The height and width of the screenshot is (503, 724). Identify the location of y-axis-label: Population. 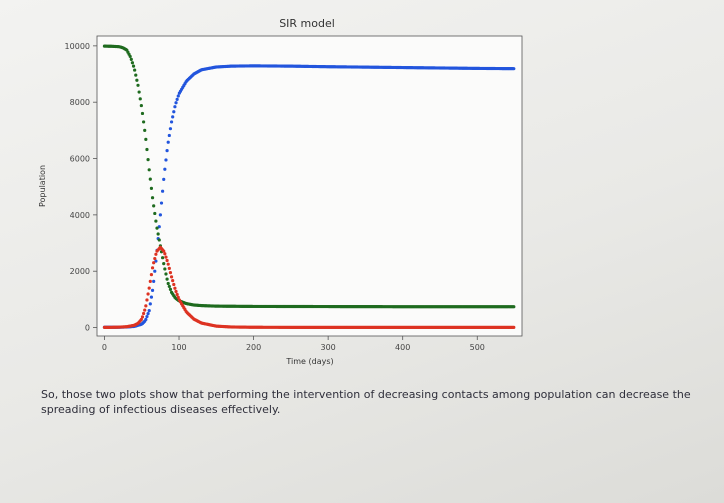
(42, 186).